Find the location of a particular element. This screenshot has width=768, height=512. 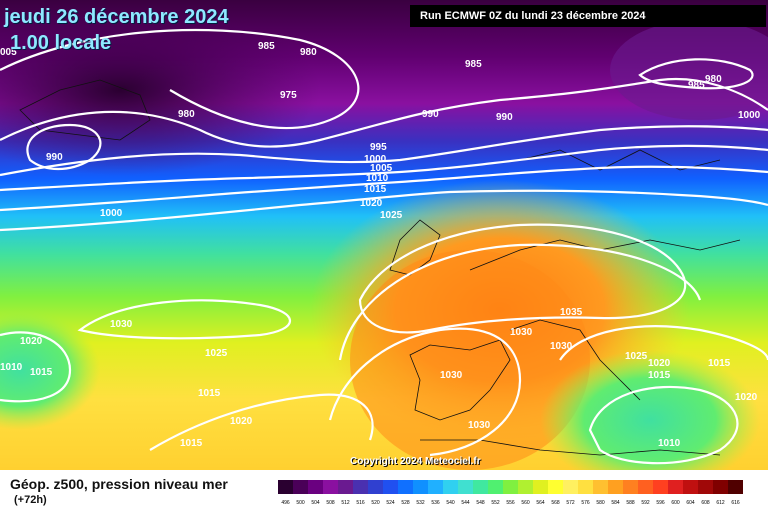

legend-label: 588 is located at coordinates (630, 503).